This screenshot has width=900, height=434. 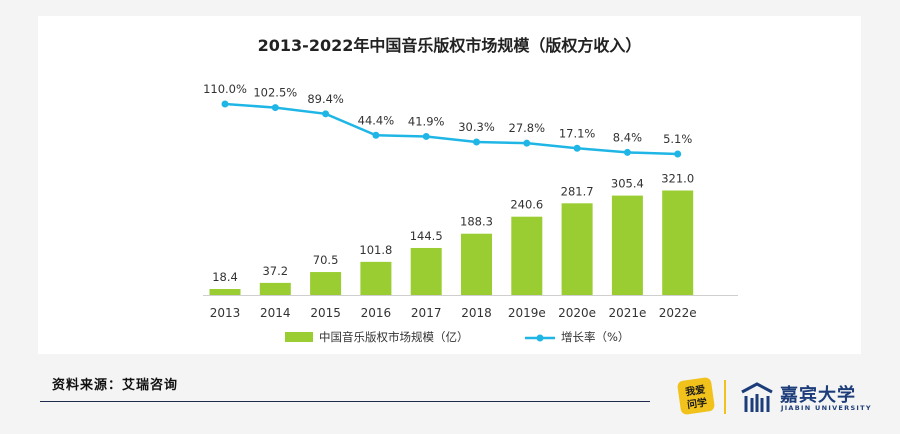 What do you see at coordinates (275, 288) in the screenshot?
I see `bar-2014` at bounding box center [275, 288].